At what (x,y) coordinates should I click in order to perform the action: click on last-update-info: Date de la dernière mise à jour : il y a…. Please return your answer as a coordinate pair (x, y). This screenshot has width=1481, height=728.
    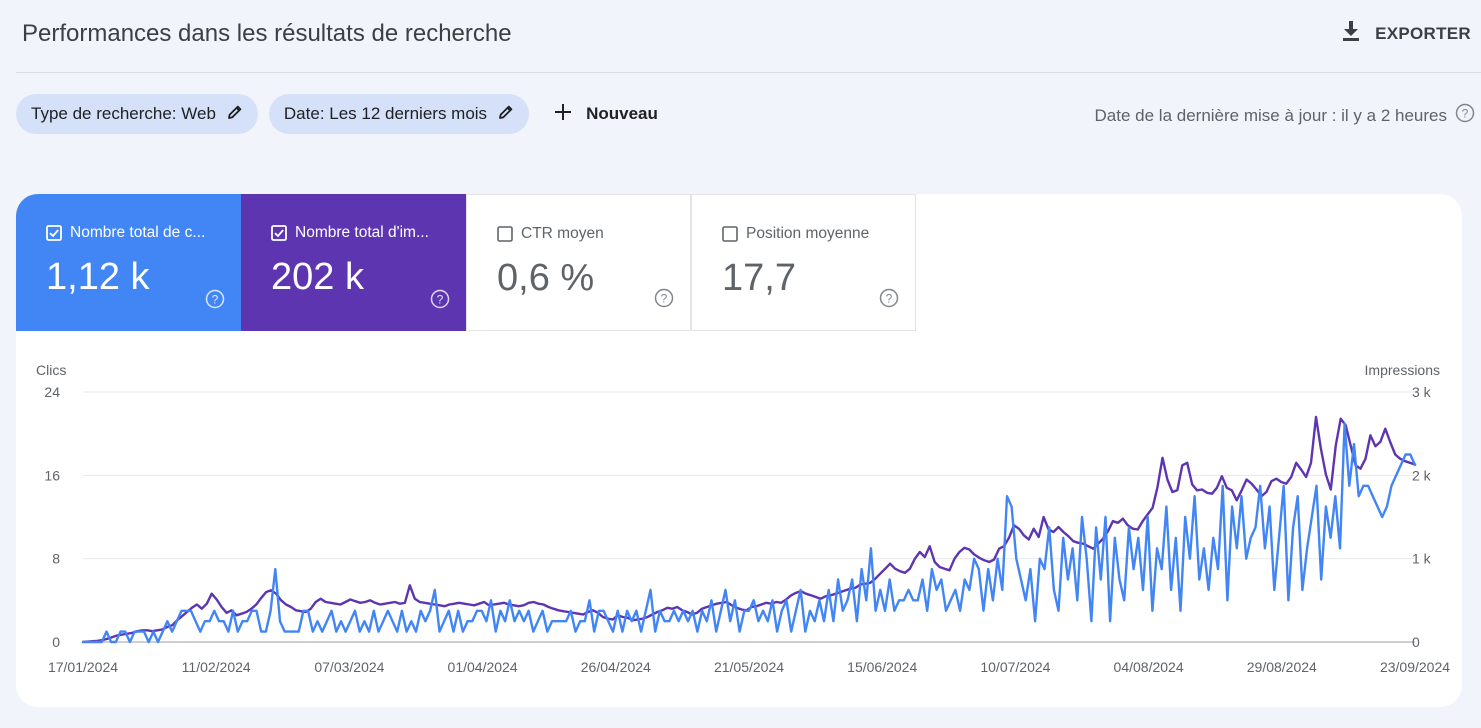
    Looking at the image, I should click on (1285, 115).